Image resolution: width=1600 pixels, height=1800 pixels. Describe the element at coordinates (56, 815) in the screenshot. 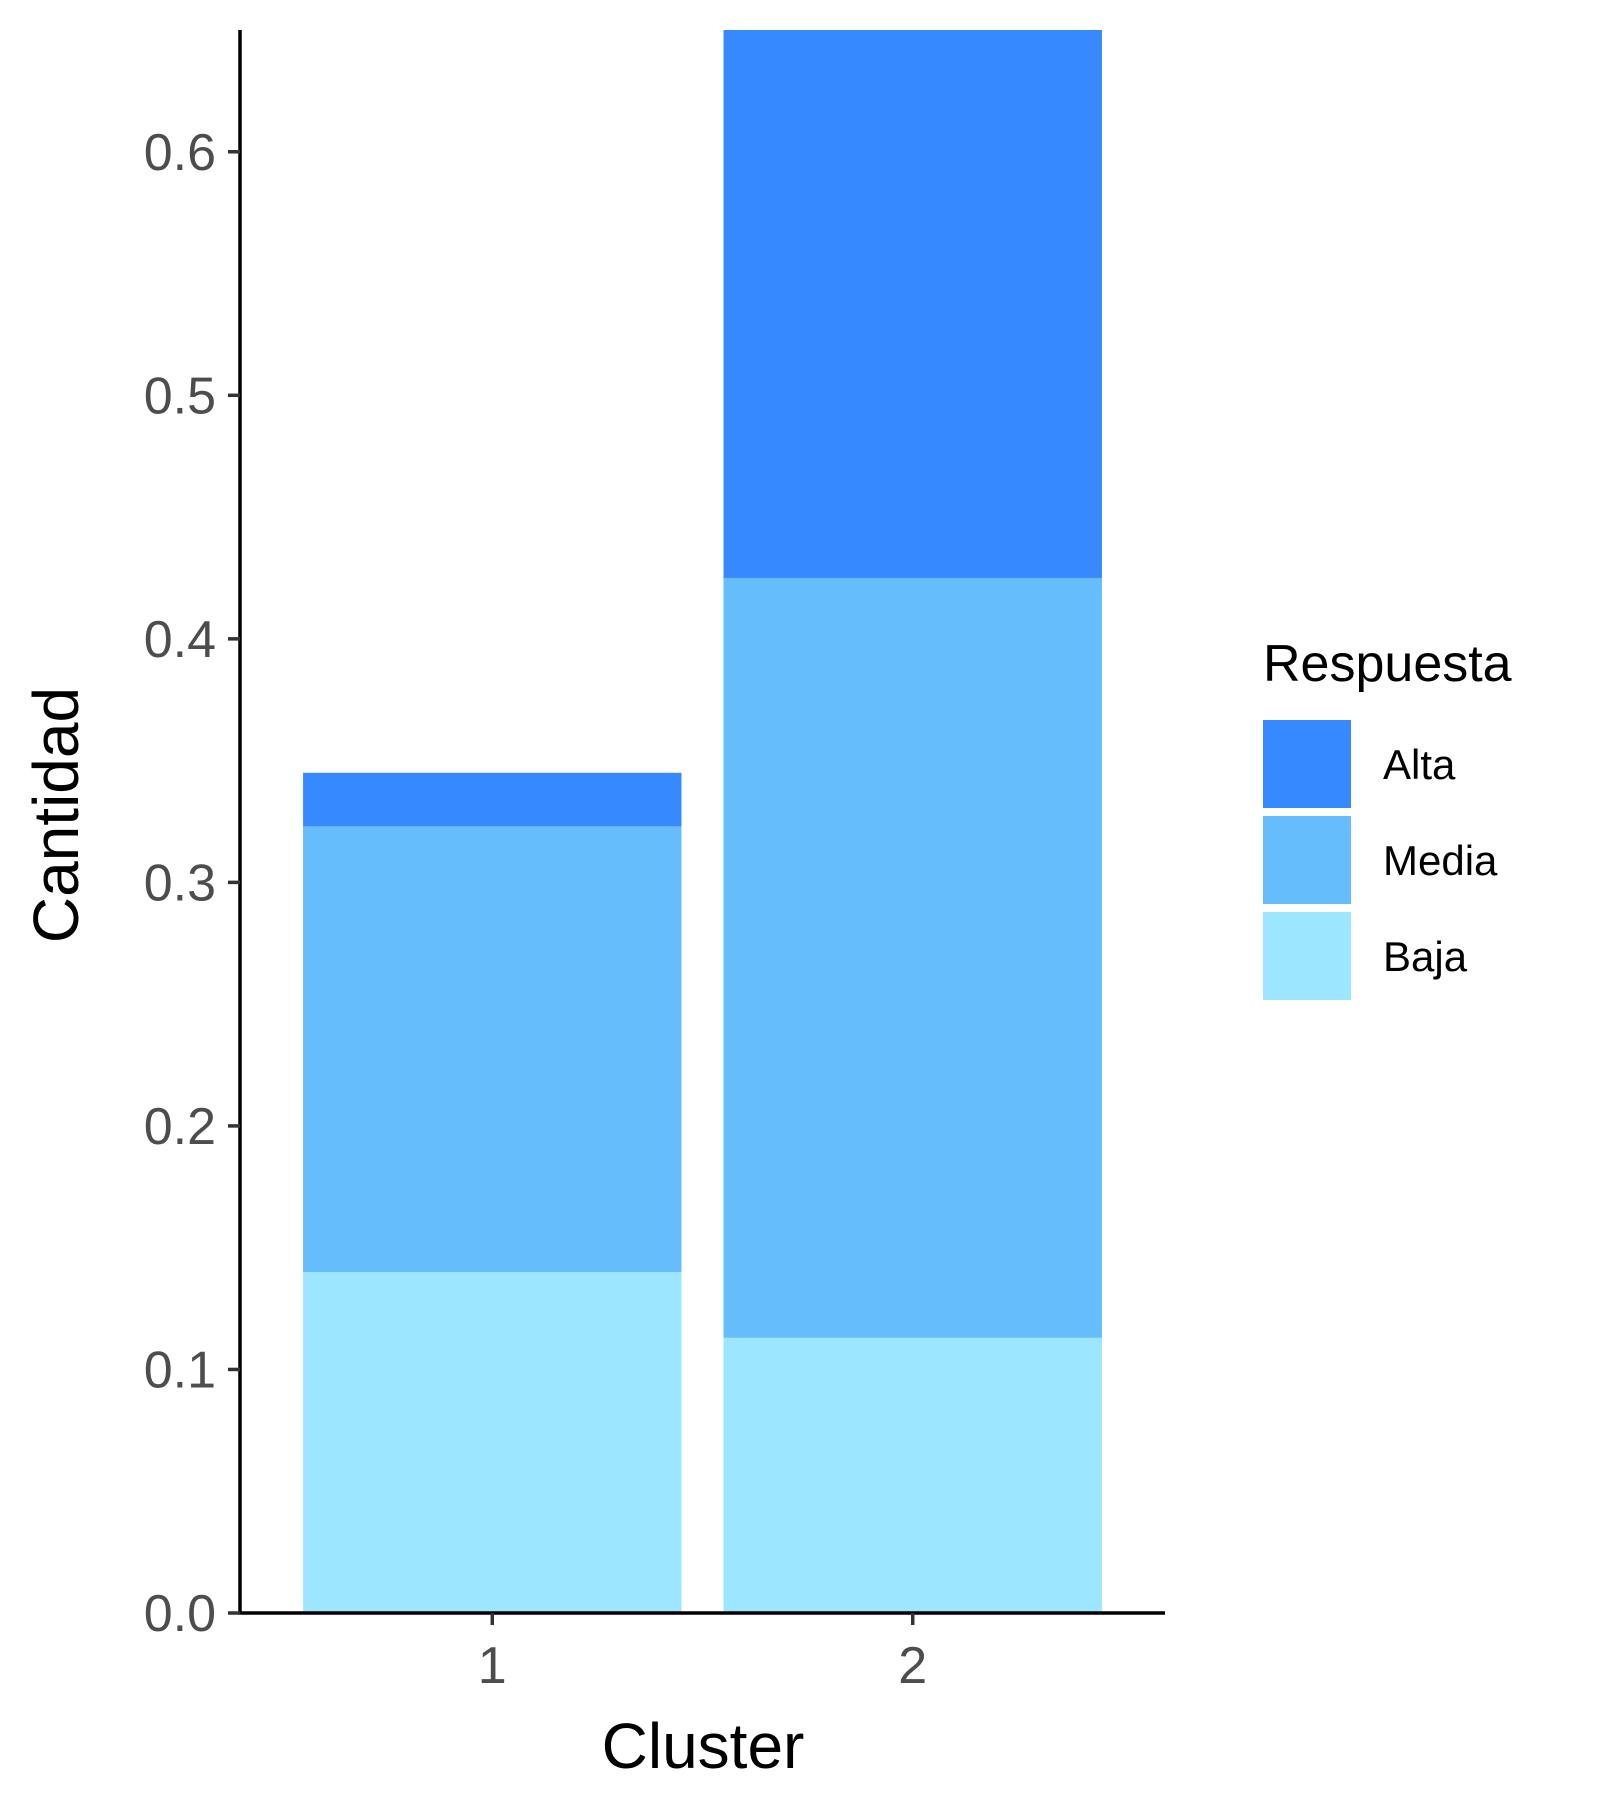

I see `y-axis-title: Cantidad` at that location.